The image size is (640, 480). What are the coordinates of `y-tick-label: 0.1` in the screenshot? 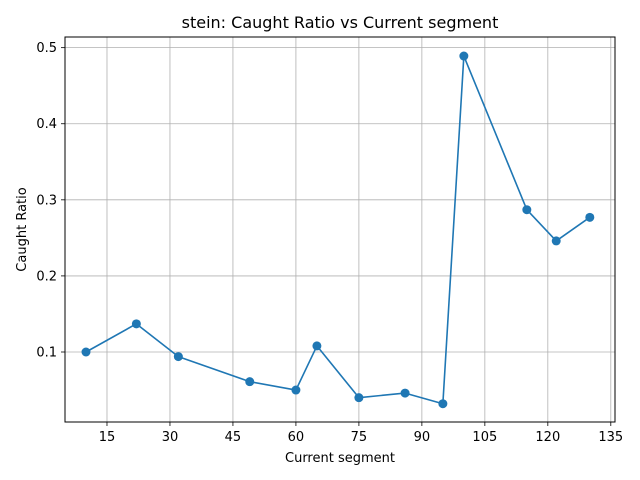 It's located at (46, 353).